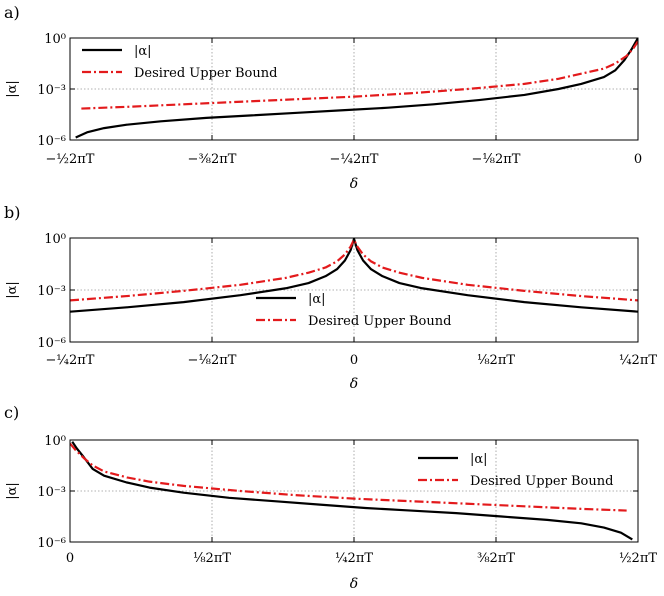  What do you see at coordinates (12, 12) in the screenshot?
I see `panel-label: a)` at bounding box center [12, 12].